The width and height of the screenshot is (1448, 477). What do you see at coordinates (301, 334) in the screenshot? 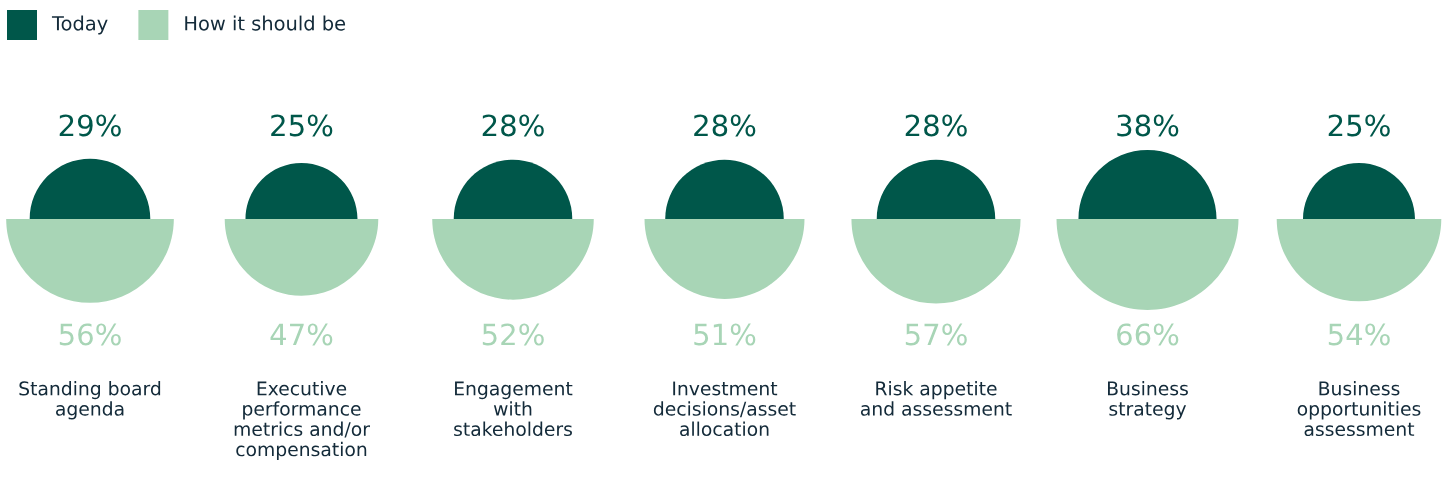
I see `data-label: 47%` at bounding box center [301, 334].